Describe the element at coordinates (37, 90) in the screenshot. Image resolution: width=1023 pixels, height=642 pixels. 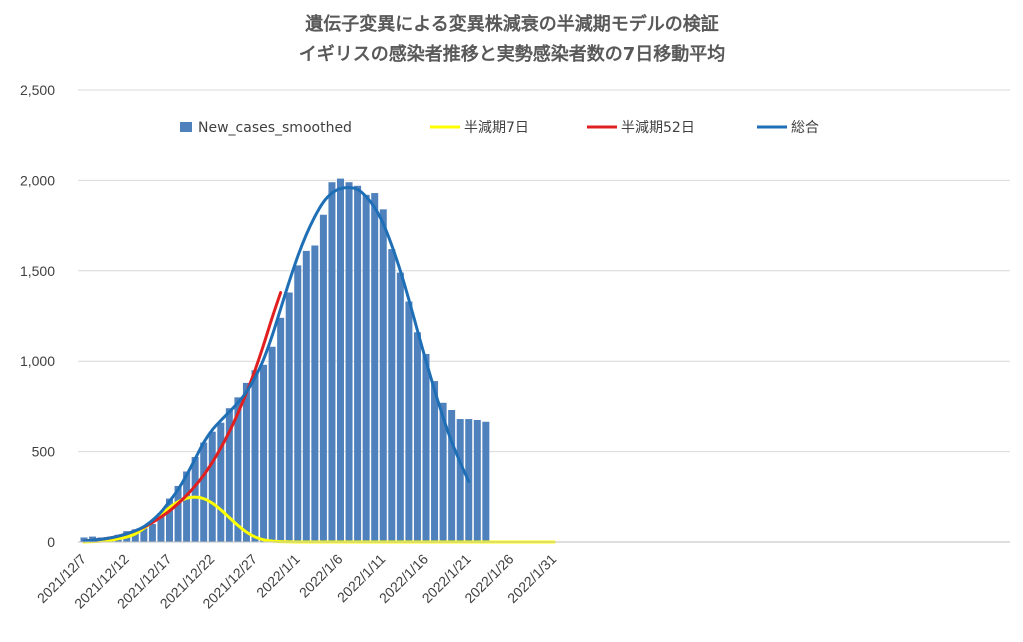
I see `y-tick-label: 2,500` at that location.